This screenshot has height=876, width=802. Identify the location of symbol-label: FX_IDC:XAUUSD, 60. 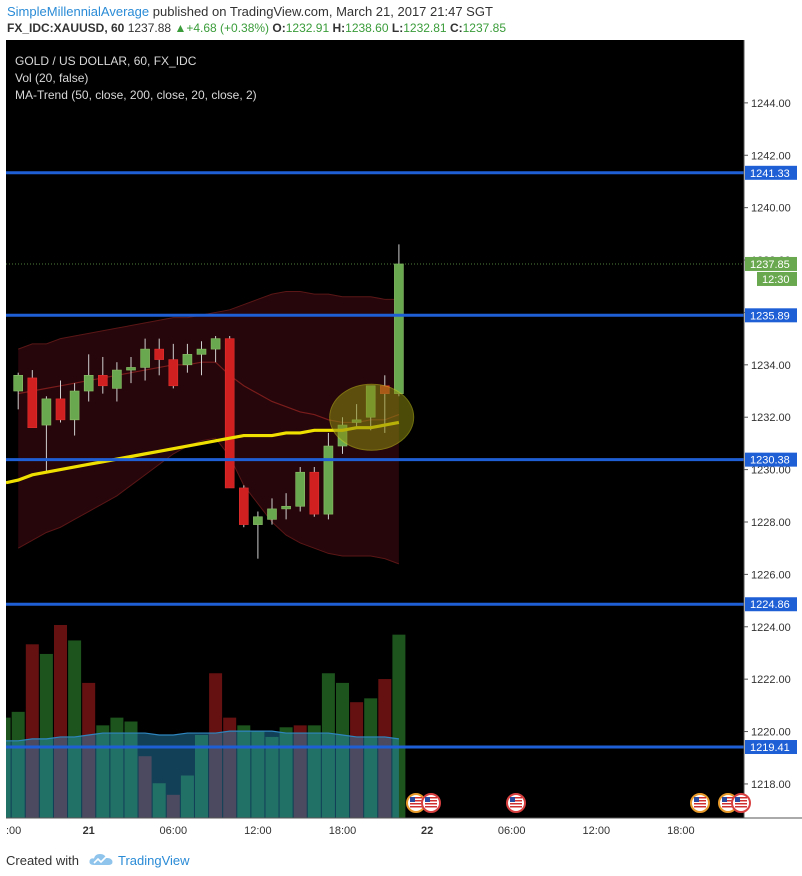
(66, 28).